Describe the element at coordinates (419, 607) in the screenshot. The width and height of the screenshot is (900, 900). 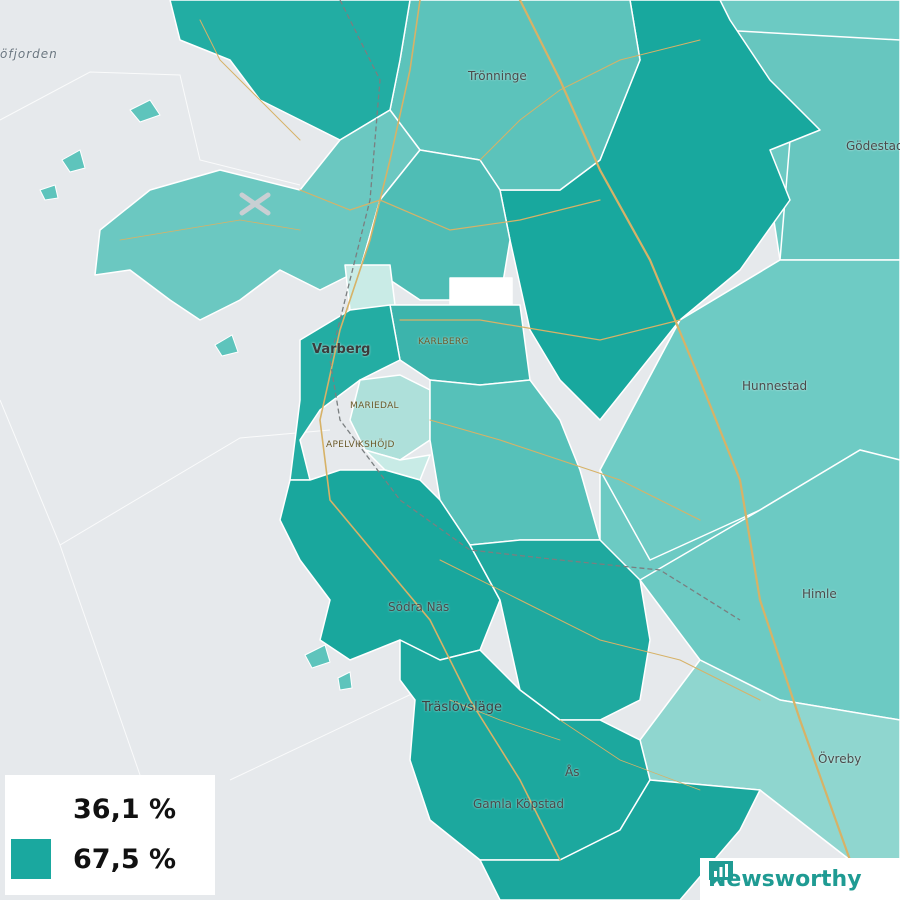
I see `label-sodra-nas: Södra Näs` at that location.